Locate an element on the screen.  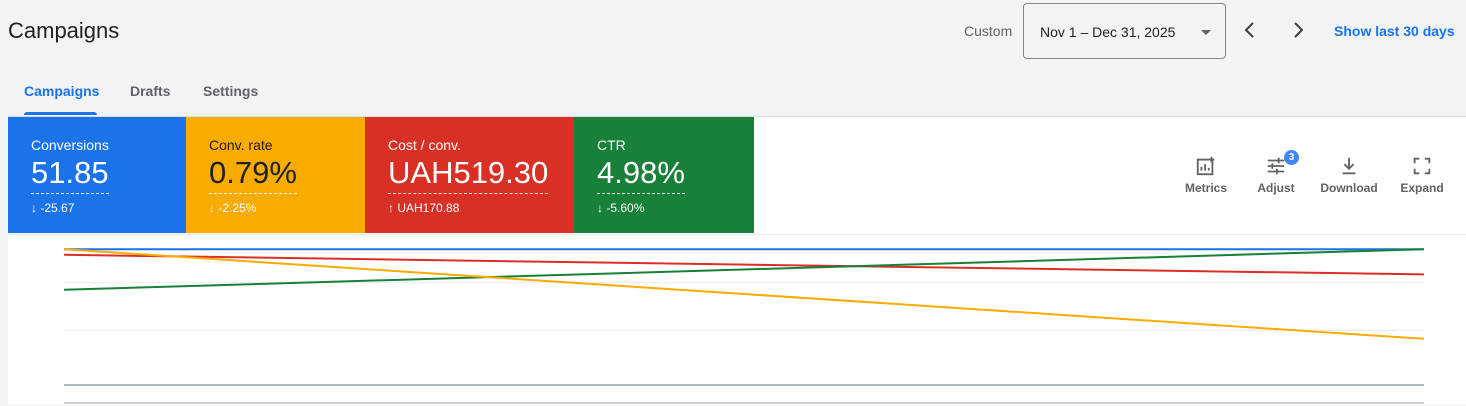
arrow-up-icon: ↑ is located at coordinates (391, 208).